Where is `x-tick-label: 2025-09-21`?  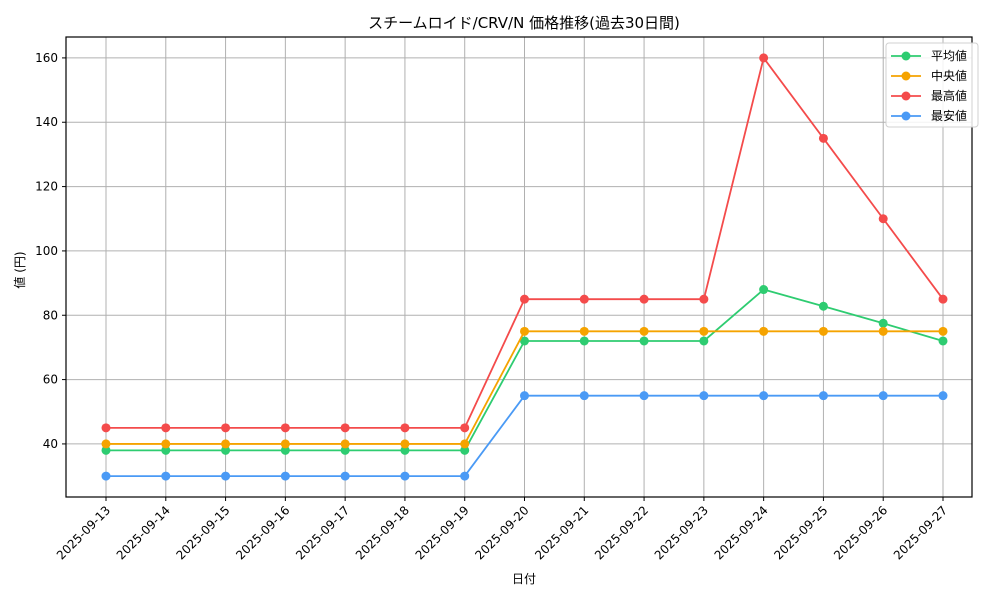 x-tick-label: 2025-09-21 is located at coordinates (561, 532).